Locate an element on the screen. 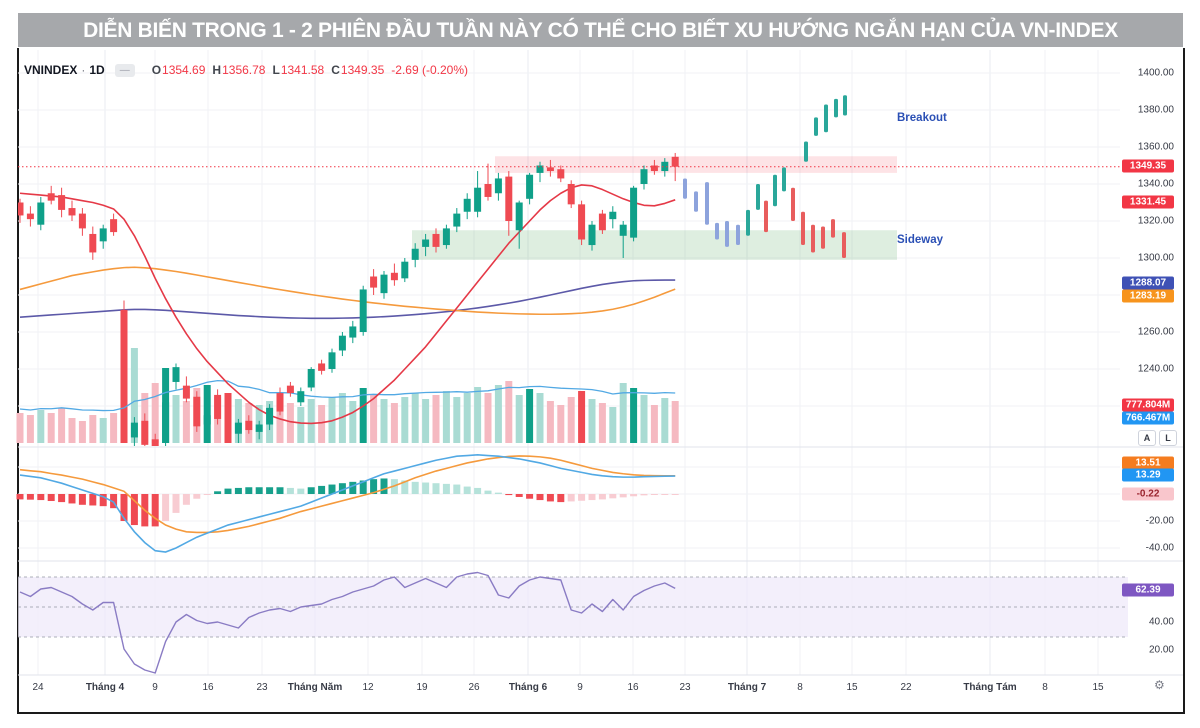 This screenshot has height=728, width=1200. open-label: O is located at coordinates (156, 70).